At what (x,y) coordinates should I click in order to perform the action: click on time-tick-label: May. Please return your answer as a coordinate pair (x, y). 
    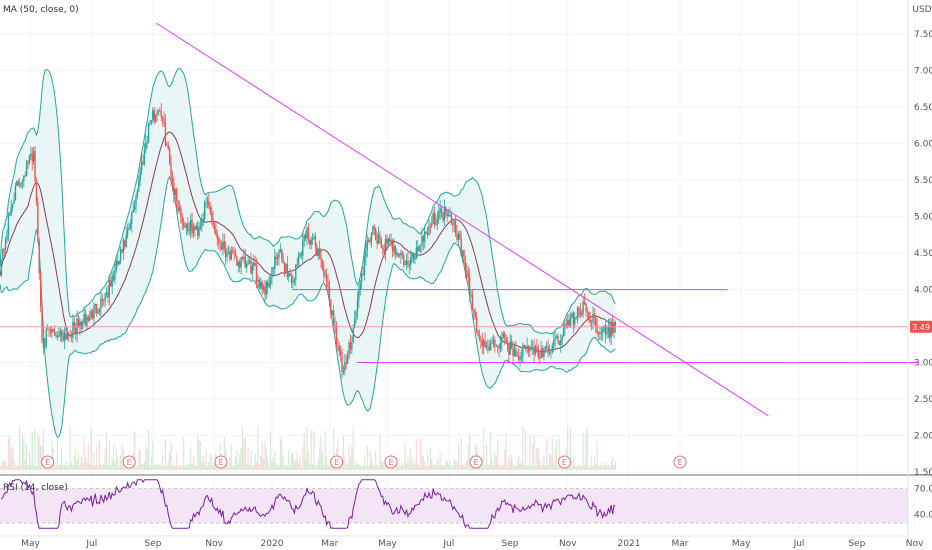
    Looking at the image, I should click on (387, 544).